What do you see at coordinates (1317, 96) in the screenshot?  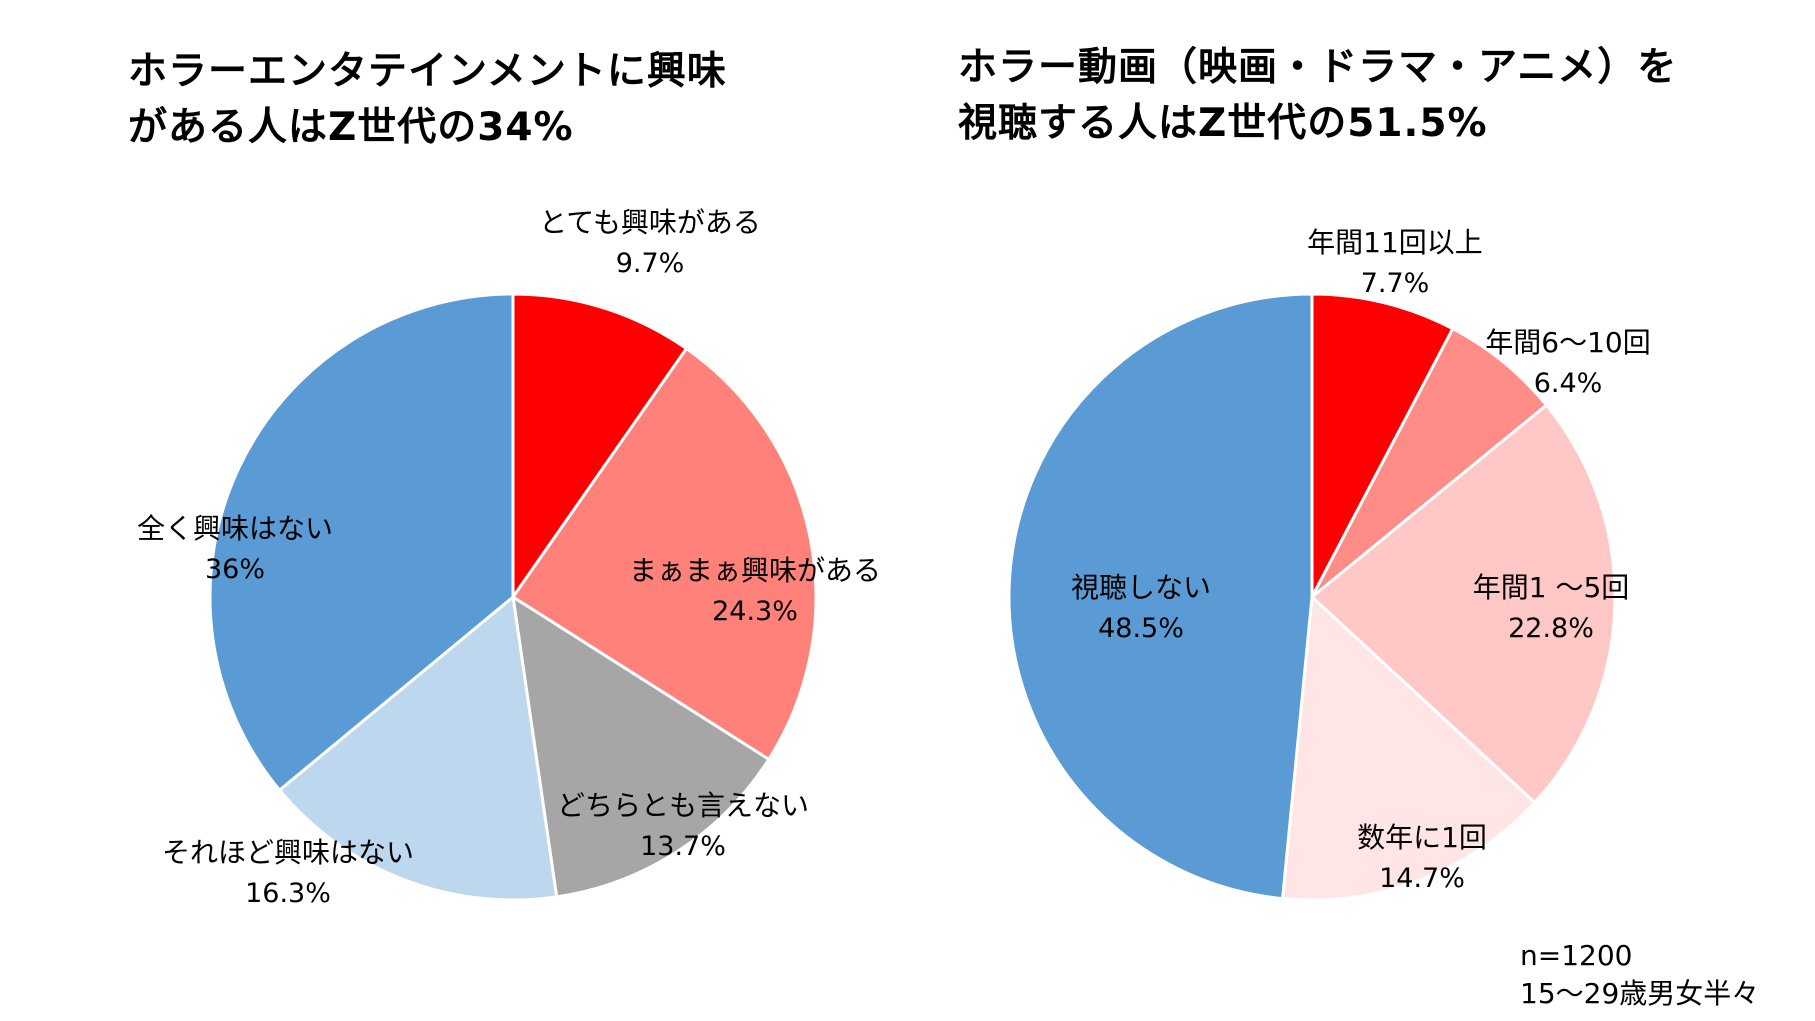 I see `chart-title-viewing: ホラー動画（映画・ドラマ・アニメ）を 視聴する人はZ世代の51.5%` at bounding box center [1317, 96].